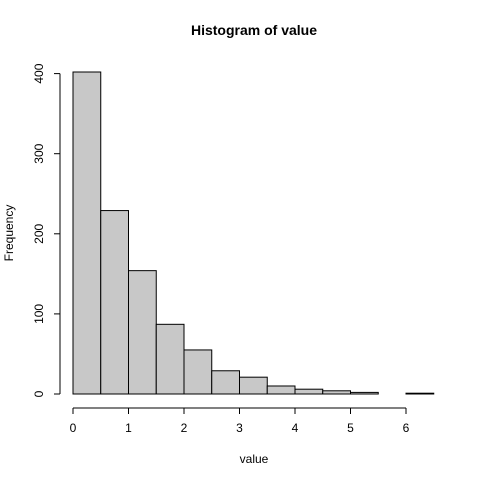 The height and width of the screenshot is (480, 480). Describe the element at coordinates (9, 233) in the screenshot. I see `y-axis-label: Frequency` at that location.